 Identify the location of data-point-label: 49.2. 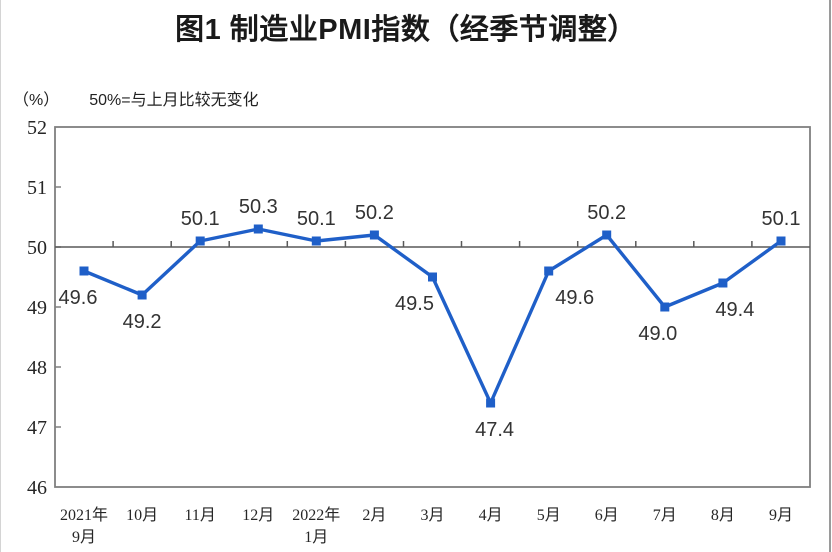
(142, 322).